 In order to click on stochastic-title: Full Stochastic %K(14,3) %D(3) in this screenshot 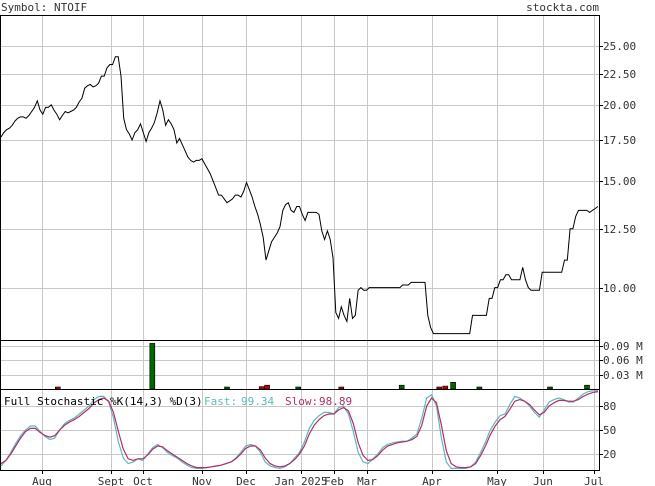, I will do `click(103, 401)`.